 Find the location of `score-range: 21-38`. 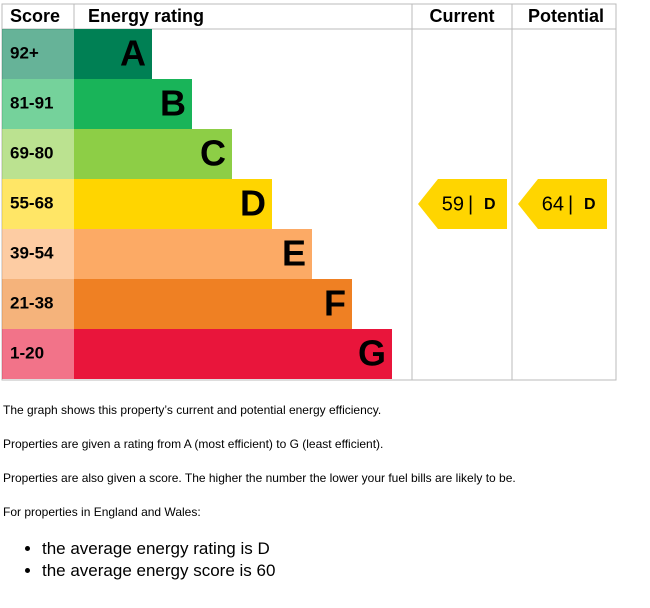

score-range: 21-38 is located at coordinates (31, 302).